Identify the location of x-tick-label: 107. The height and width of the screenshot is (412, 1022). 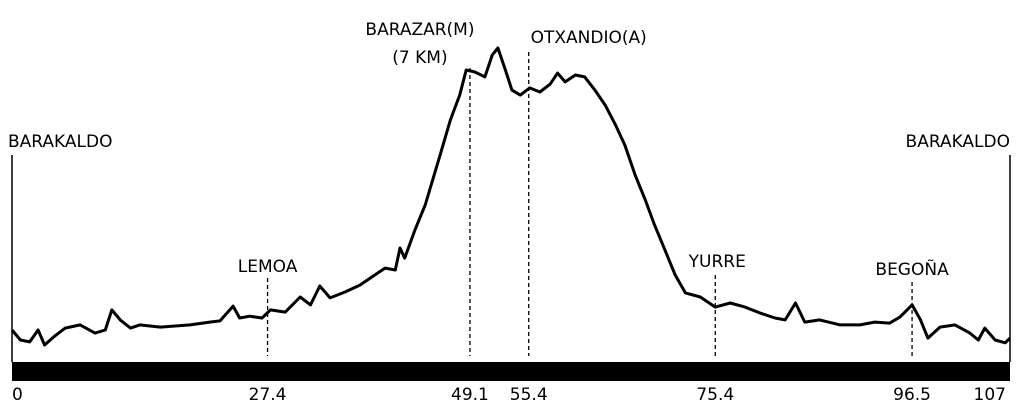
(990, 395).